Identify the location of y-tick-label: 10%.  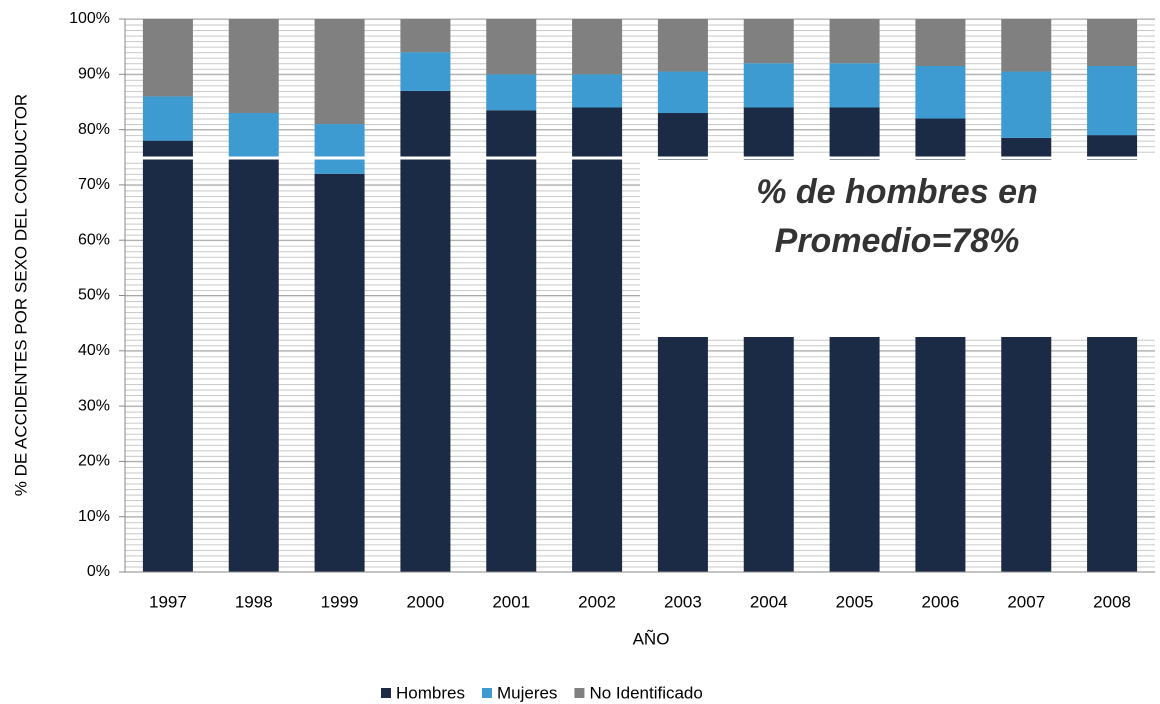
(94, 516).